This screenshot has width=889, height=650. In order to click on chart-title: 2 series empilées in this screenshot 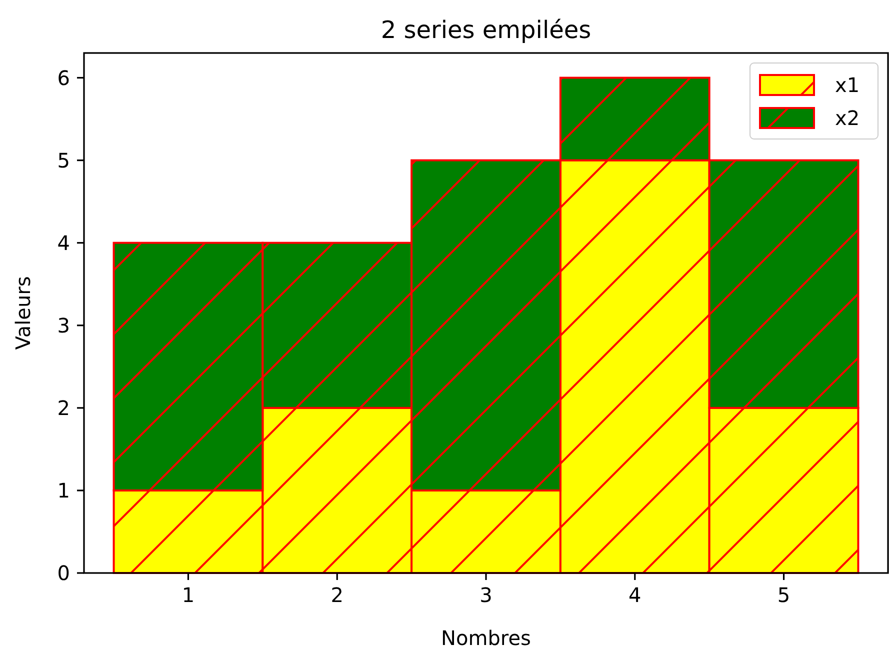, I will do `click(486, 30)`.